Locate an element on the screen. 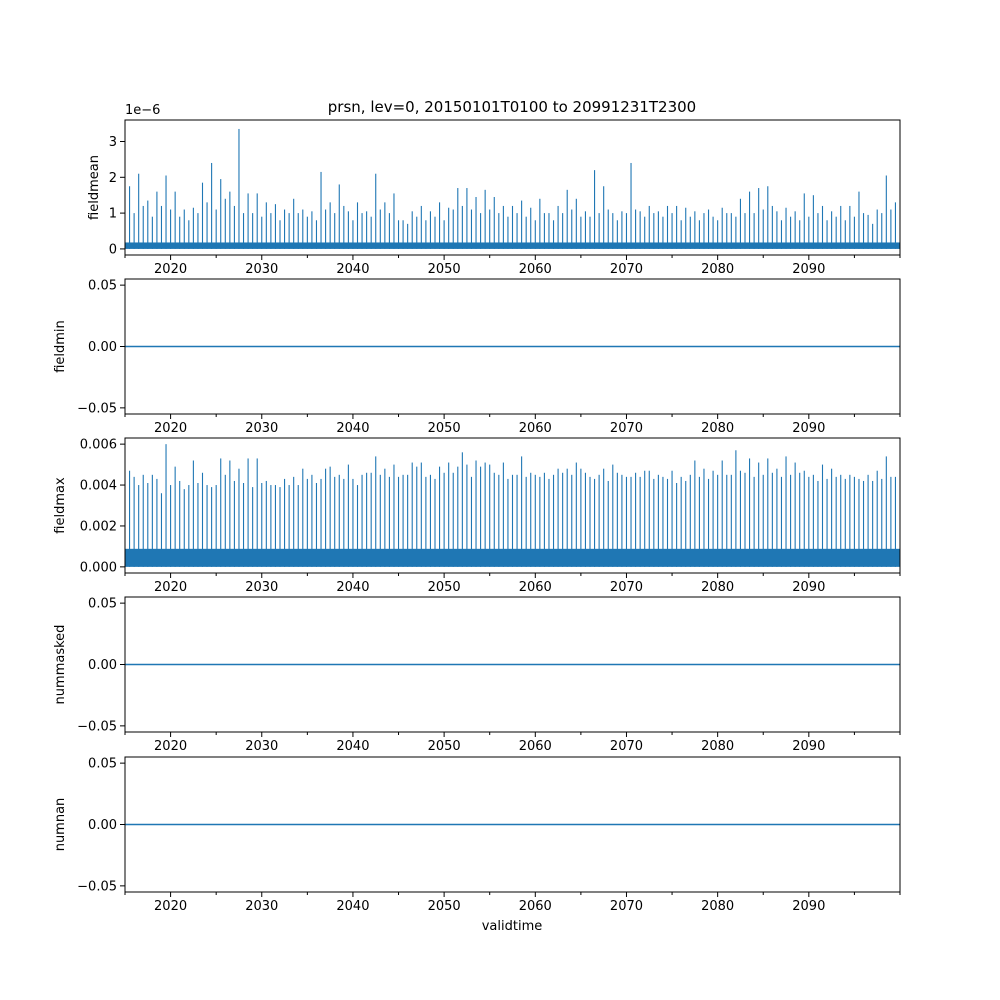 The height and width of the screenshot is (1000, 1000). fieldmean-floor-fill is located at coordinates (512, 245).